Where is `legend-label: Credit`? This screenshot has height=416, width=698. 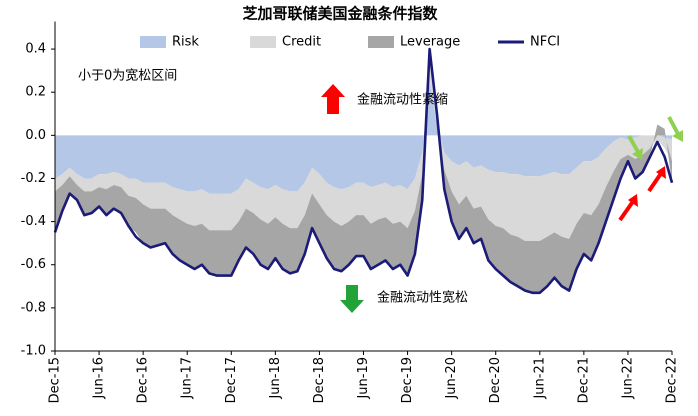
legend-label: Credit is located at coordinates (301, 42).